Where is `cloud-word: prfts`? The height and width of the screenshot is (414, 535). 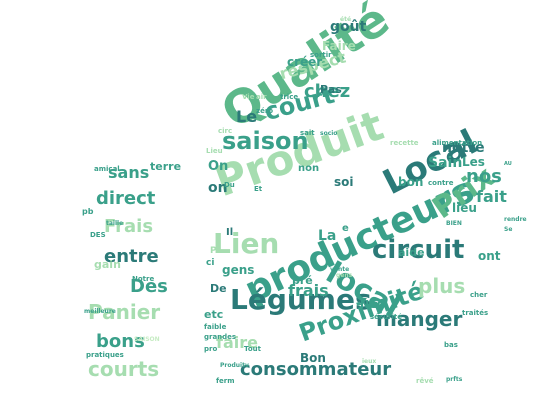 cloud-word: prfts is located at coordinates (454, 380).